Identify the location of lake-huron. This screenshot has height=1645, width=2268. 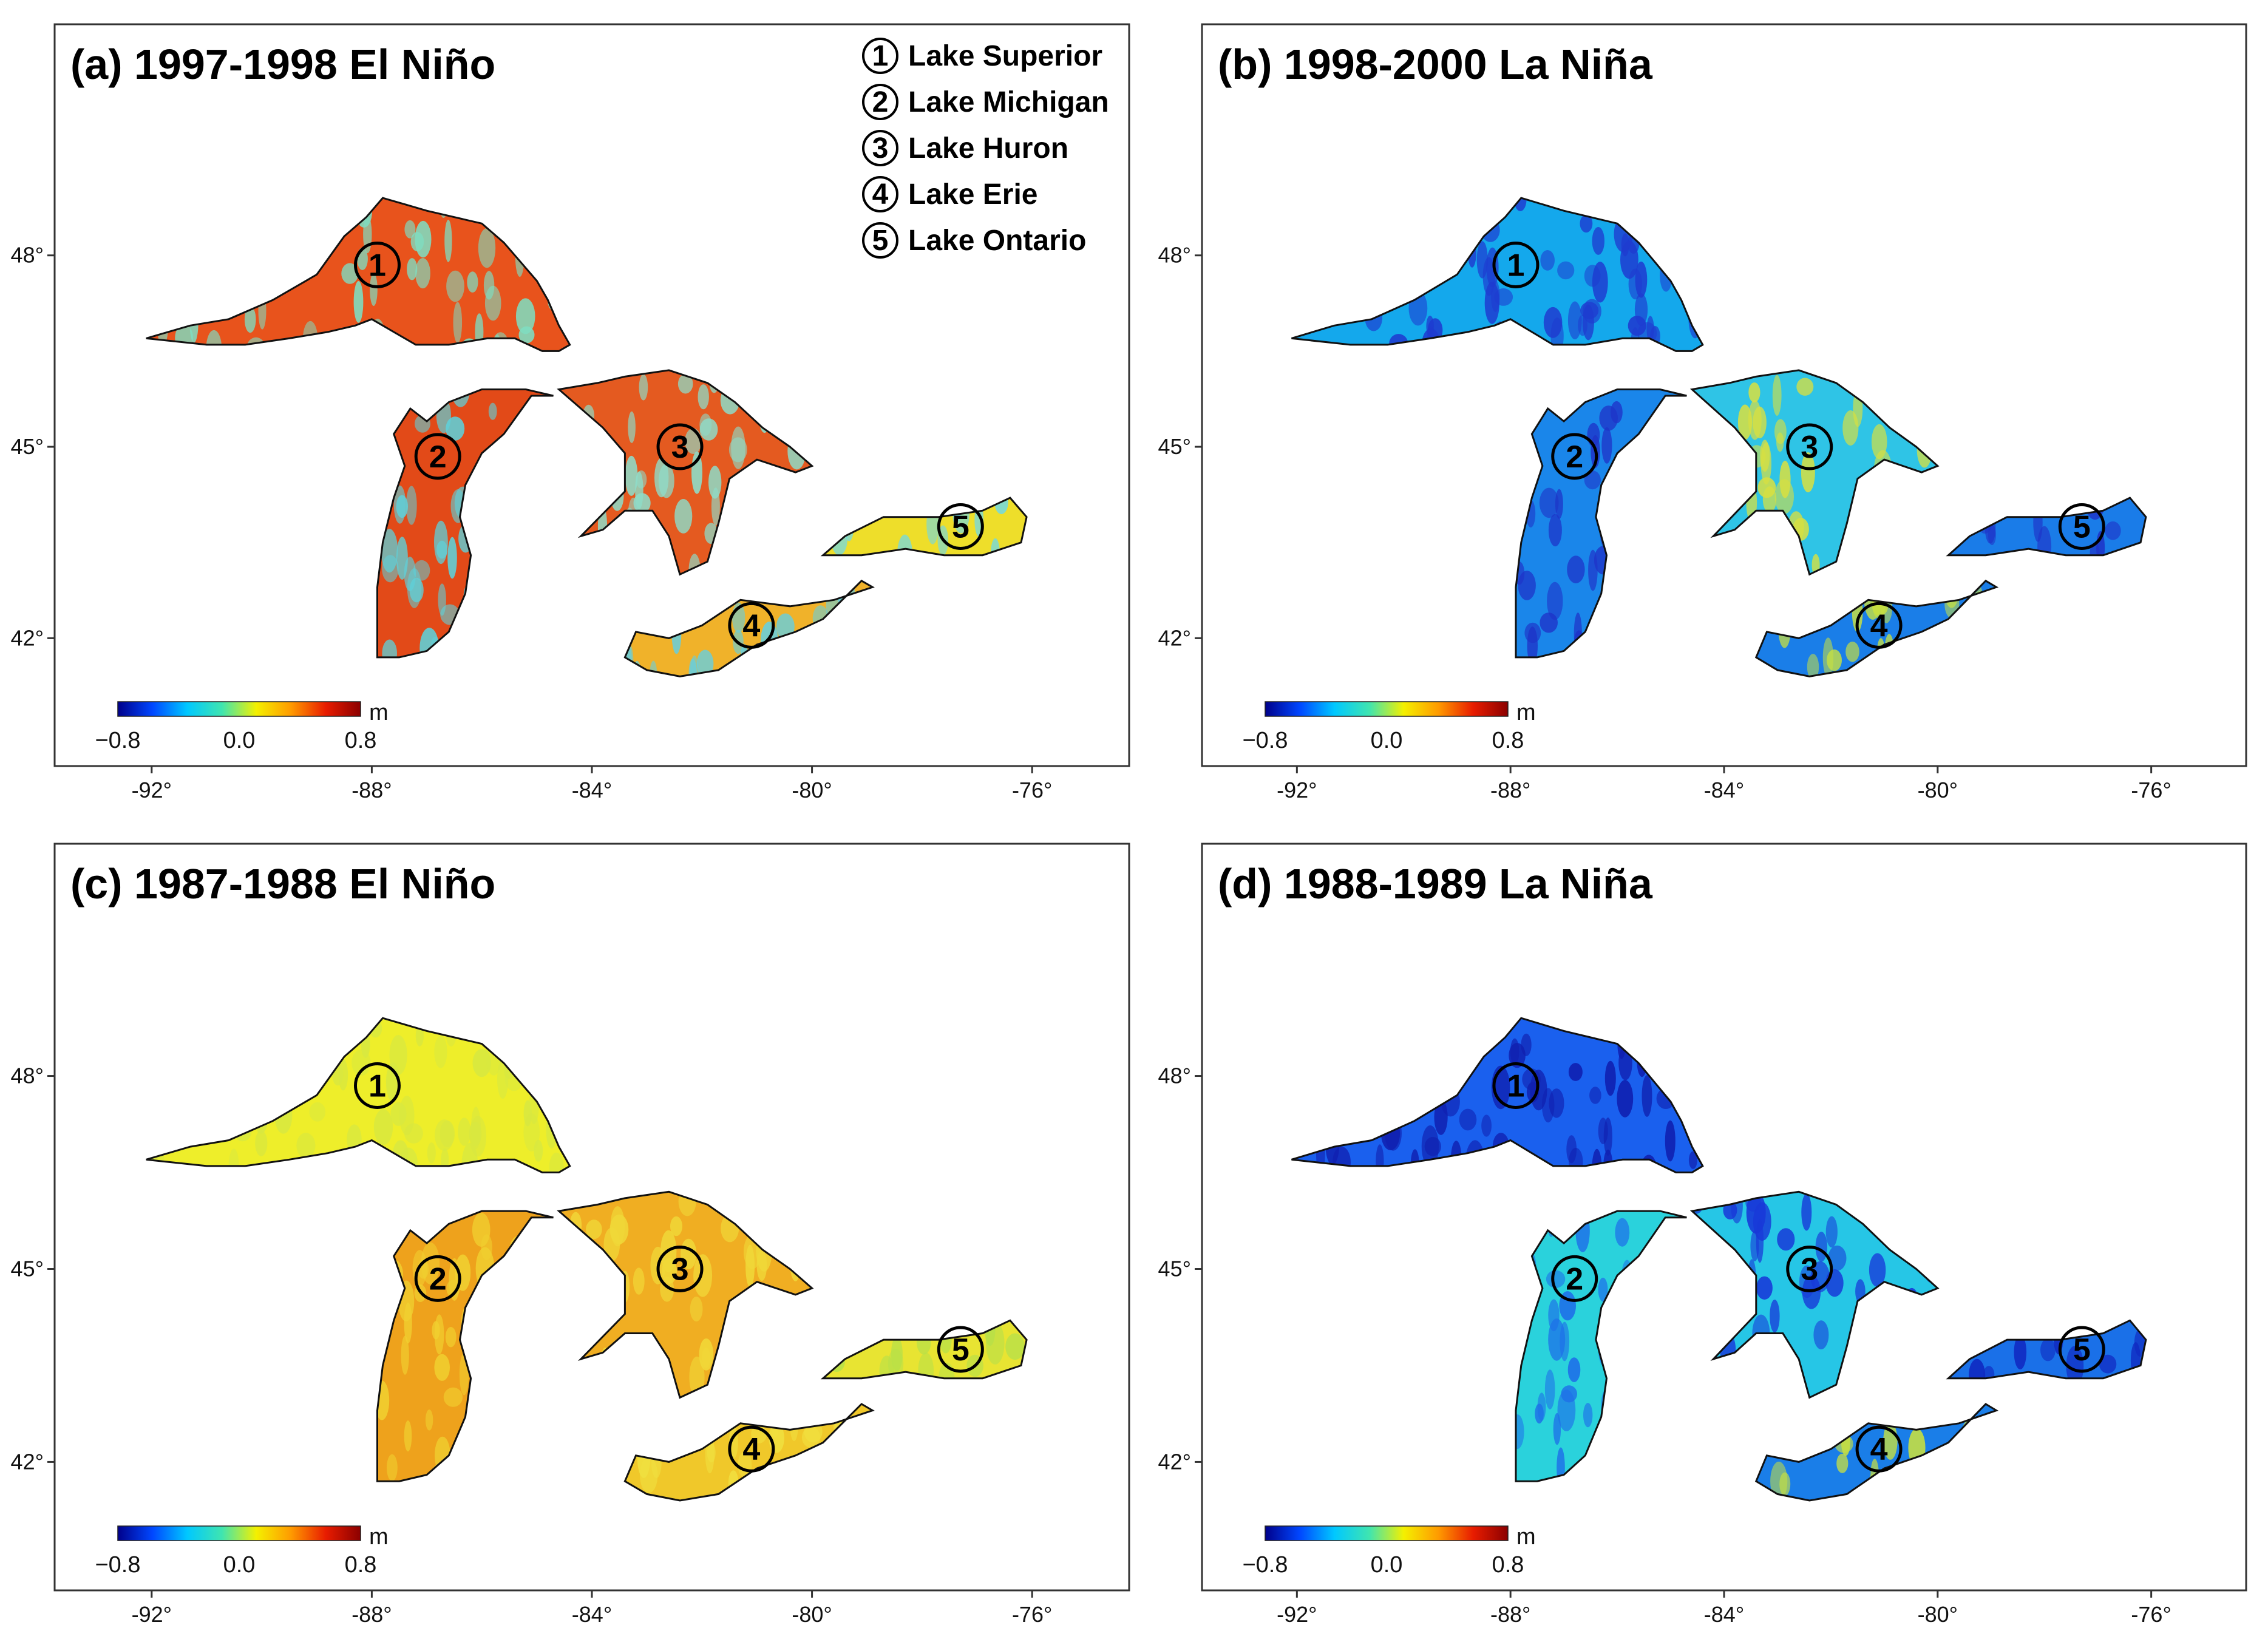
(685, 473).